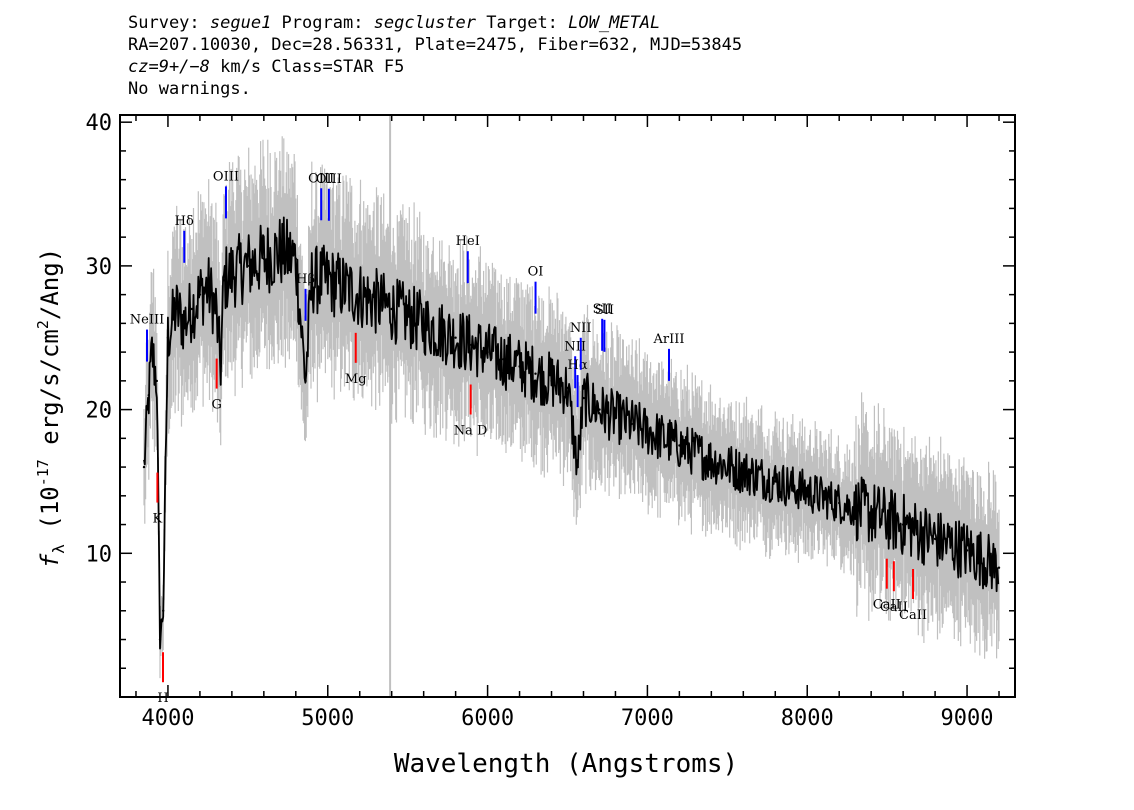 The image size is (1134, 810). Describe the element at coordinates (647, 718) in the screenshot. I see `x-tick-label: 7000` at that location.